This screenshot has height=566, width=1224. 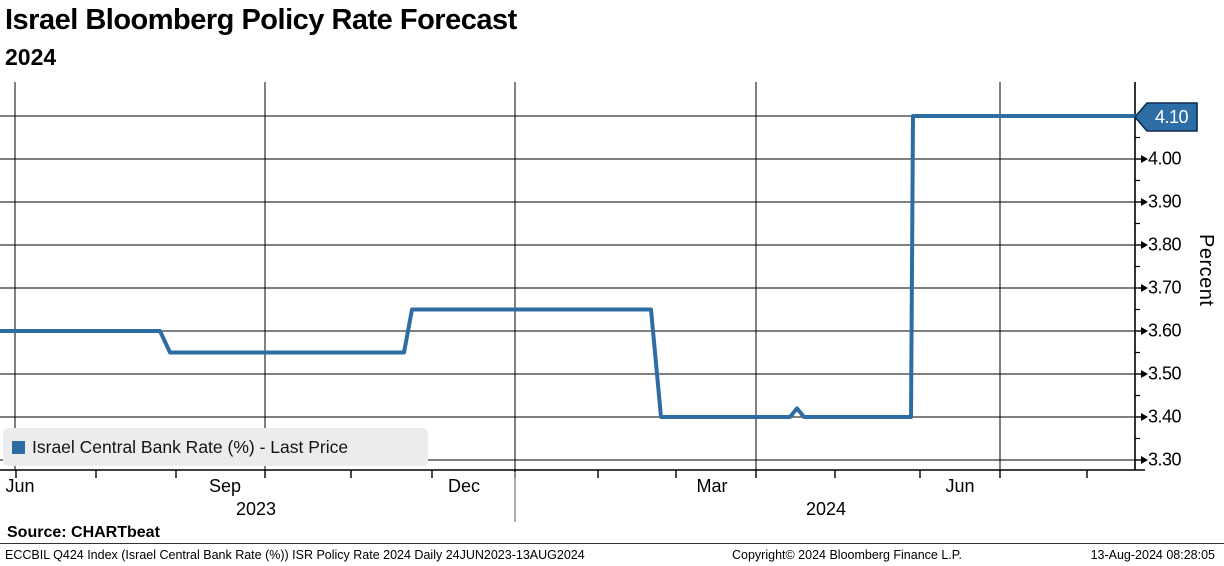 What do you see at coordinates (1165, 158) in the screenshot?
I see `y-tick-label: 4.00` at bounding box center [1165, 158].